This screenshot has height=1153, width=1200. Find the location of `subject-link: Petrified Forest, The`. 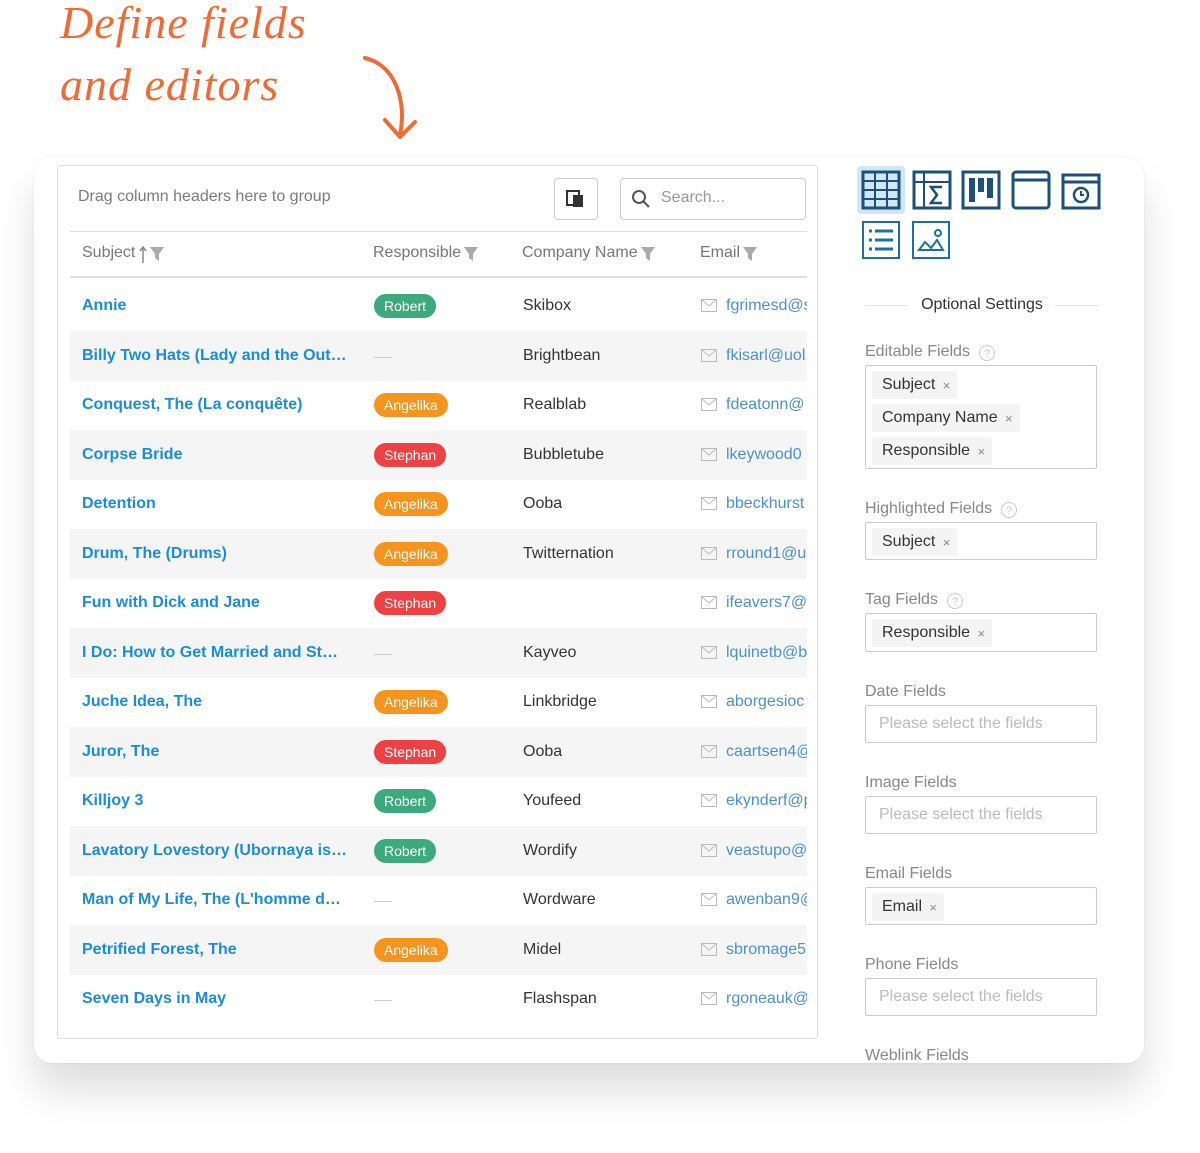

subject-link: Petrified Forest, The is located at coordinates (159, 949).